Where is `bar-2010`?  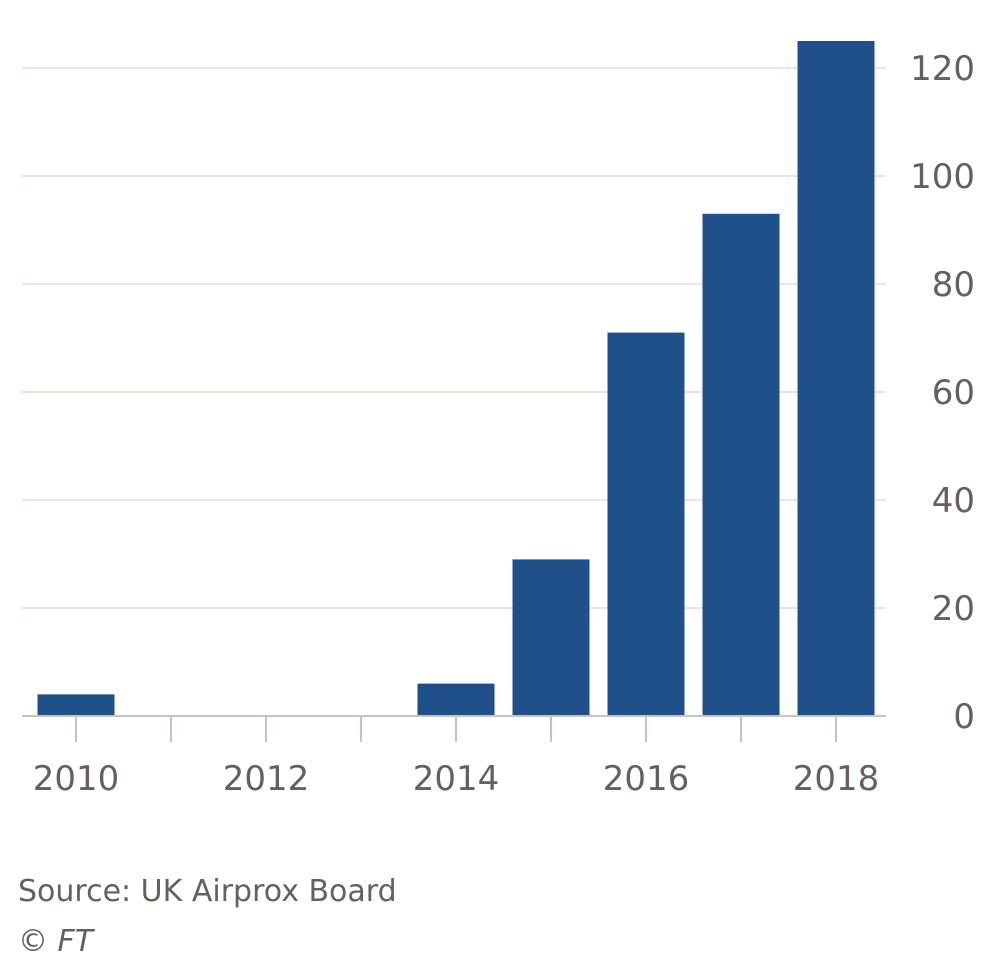
bar-2010 is located at coordinates (76, 705).